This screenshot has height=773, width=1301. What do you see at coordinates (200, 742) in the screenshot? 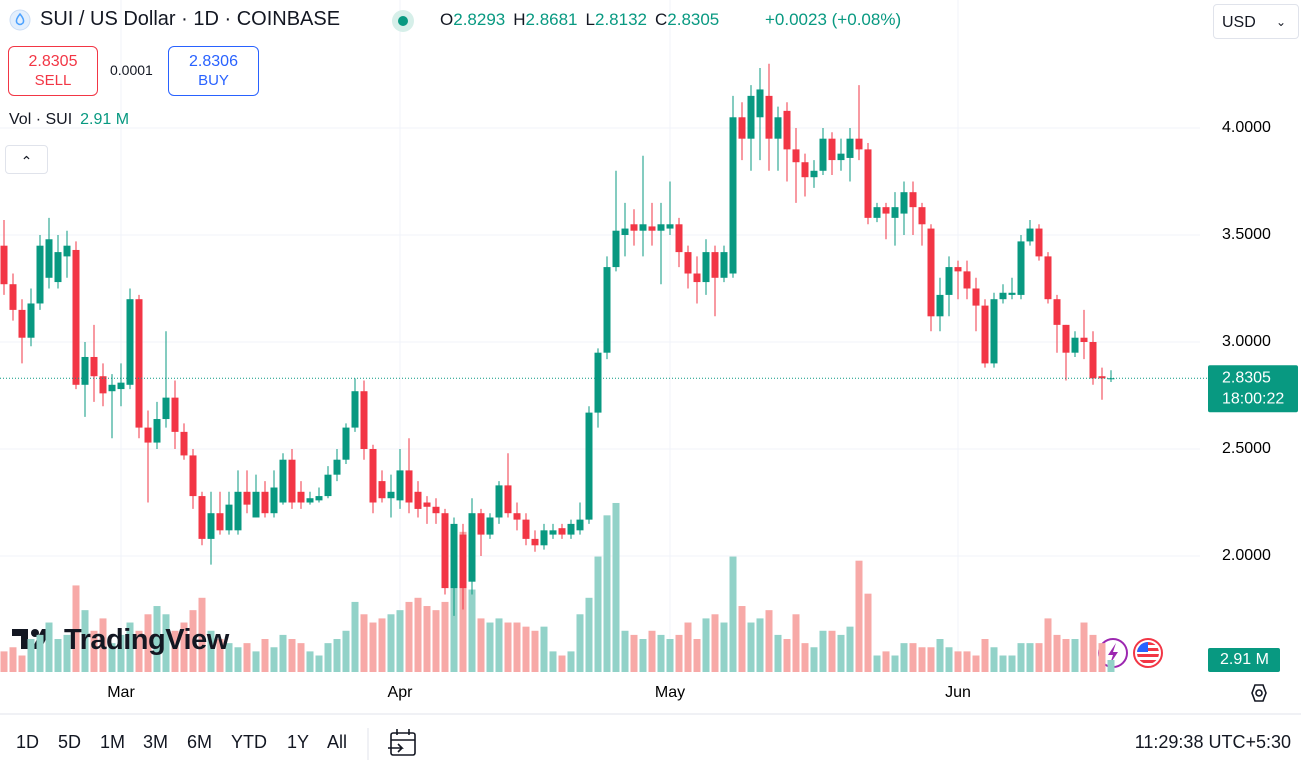
I see `range-button: 6M` at bounding box center [200, 742].